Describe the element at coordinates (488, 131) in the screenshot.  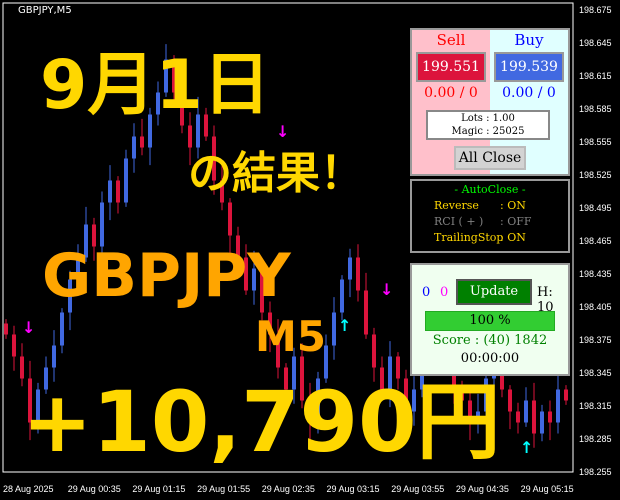
I see `magic-value: Magic : 25025` at that location.